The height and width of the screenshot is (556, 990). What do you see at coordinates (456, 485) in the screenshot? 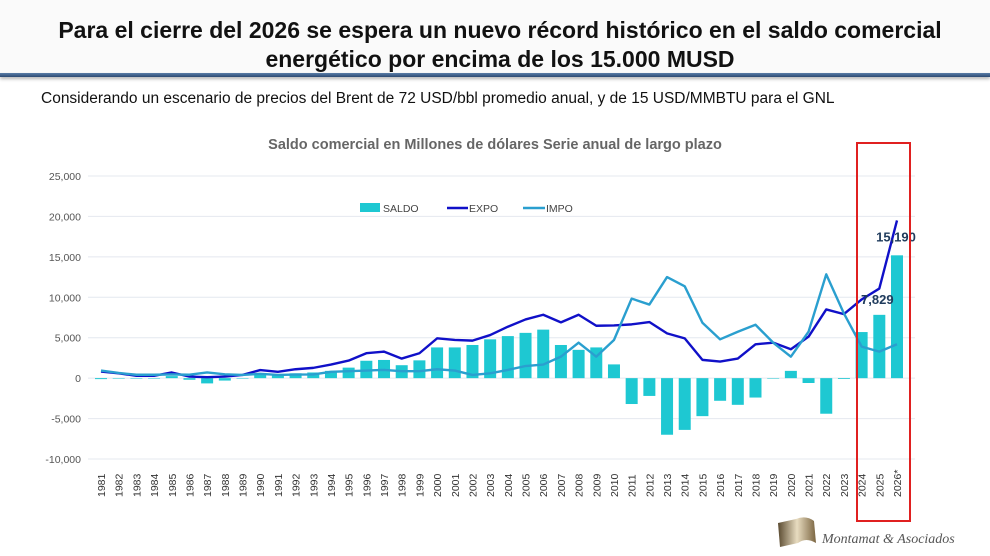
I see `x-tick-label: 2001` at bounding box center [456, 485].